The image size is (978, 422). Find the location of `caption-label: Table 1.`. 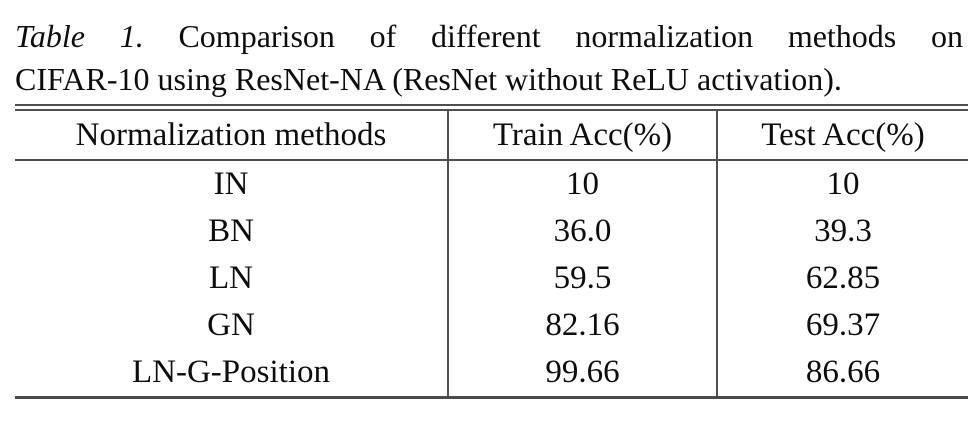

caption-label: Table 1. is located at coordinates (79, 36).